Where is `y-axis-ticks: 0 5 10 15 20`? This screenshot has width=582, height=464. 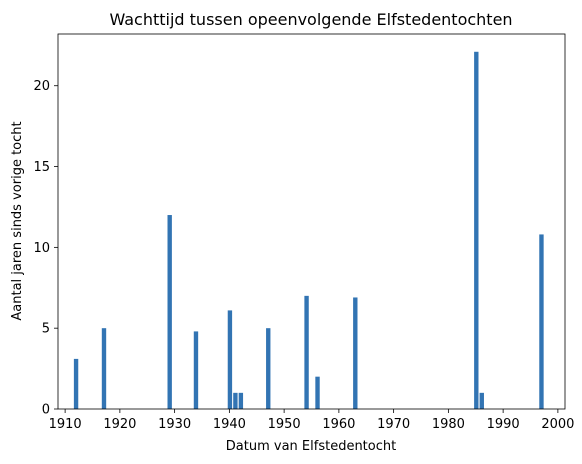
y-axis-ticks: 0 5 10 15 20 is located at coordinates (45, 248).